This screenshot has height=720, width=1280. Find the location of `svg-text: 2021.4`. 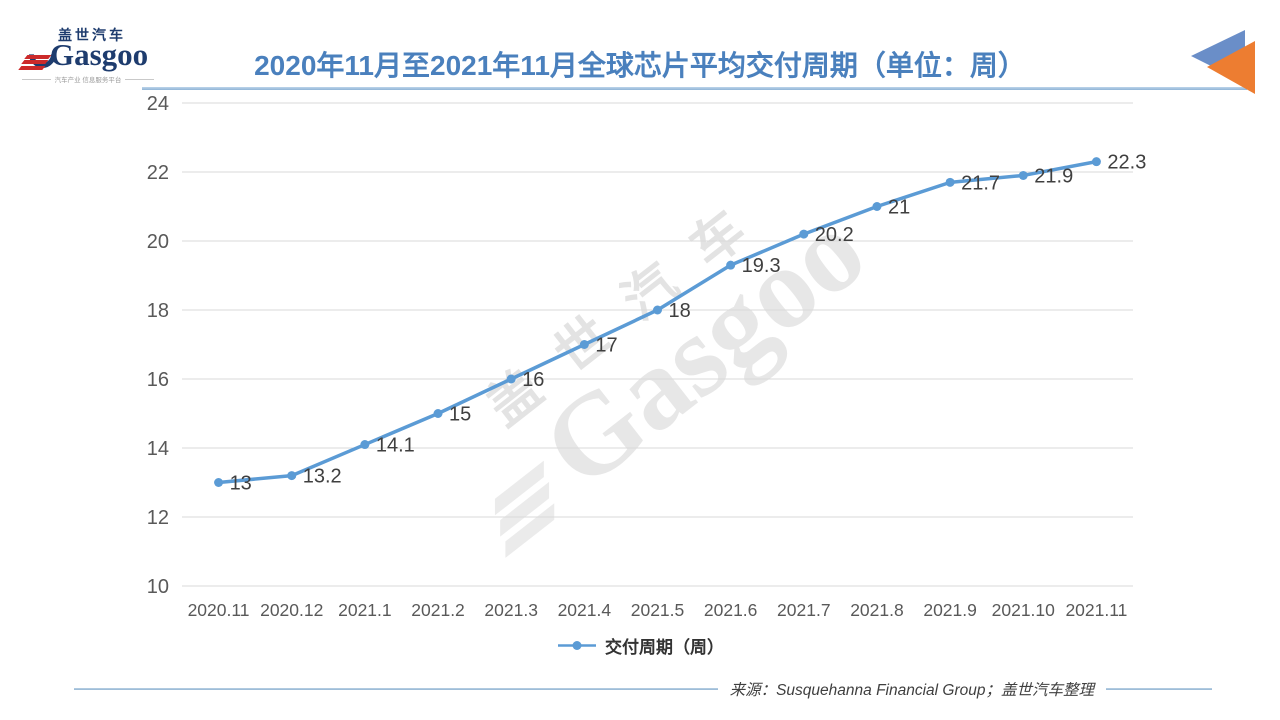

svg-text: 2021.4 is located at coordinates (585, 610).